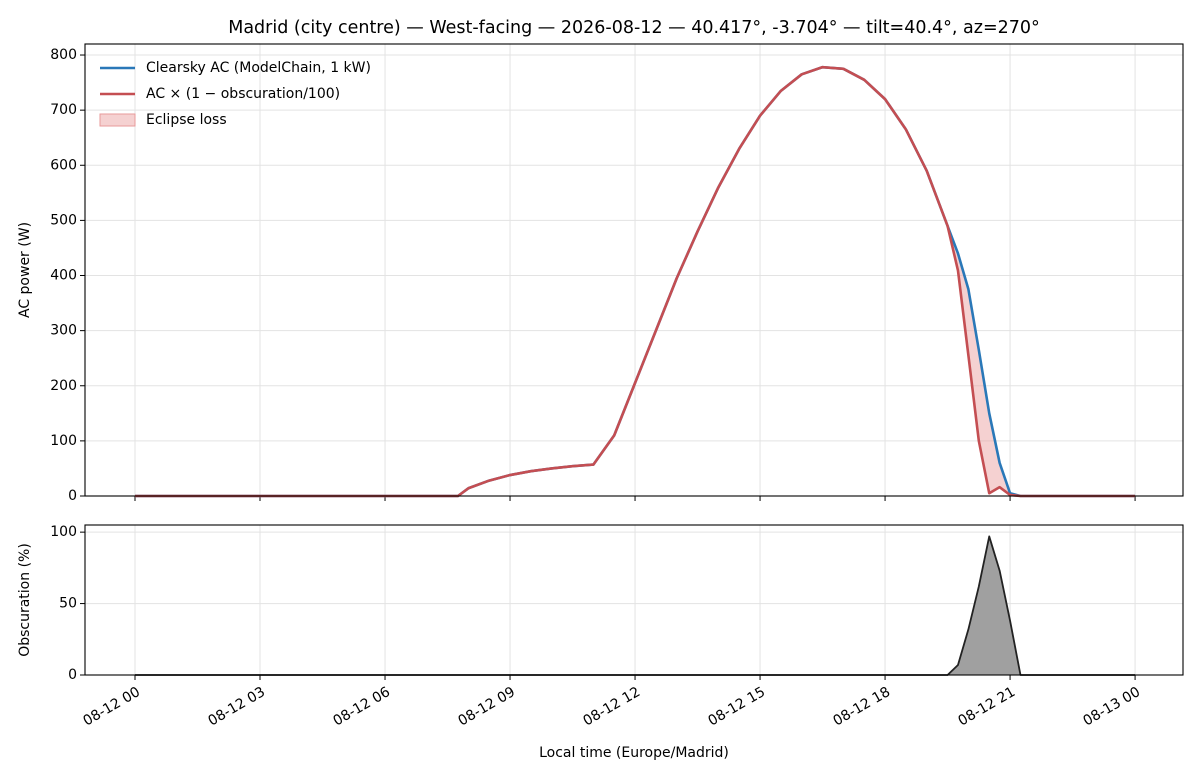  What do you see at coordinates (258, 68) in the screenshot?
I see `legend-label: Clearsky AC (ModelChain, 1 kW)` at bounding box center [258, 68].